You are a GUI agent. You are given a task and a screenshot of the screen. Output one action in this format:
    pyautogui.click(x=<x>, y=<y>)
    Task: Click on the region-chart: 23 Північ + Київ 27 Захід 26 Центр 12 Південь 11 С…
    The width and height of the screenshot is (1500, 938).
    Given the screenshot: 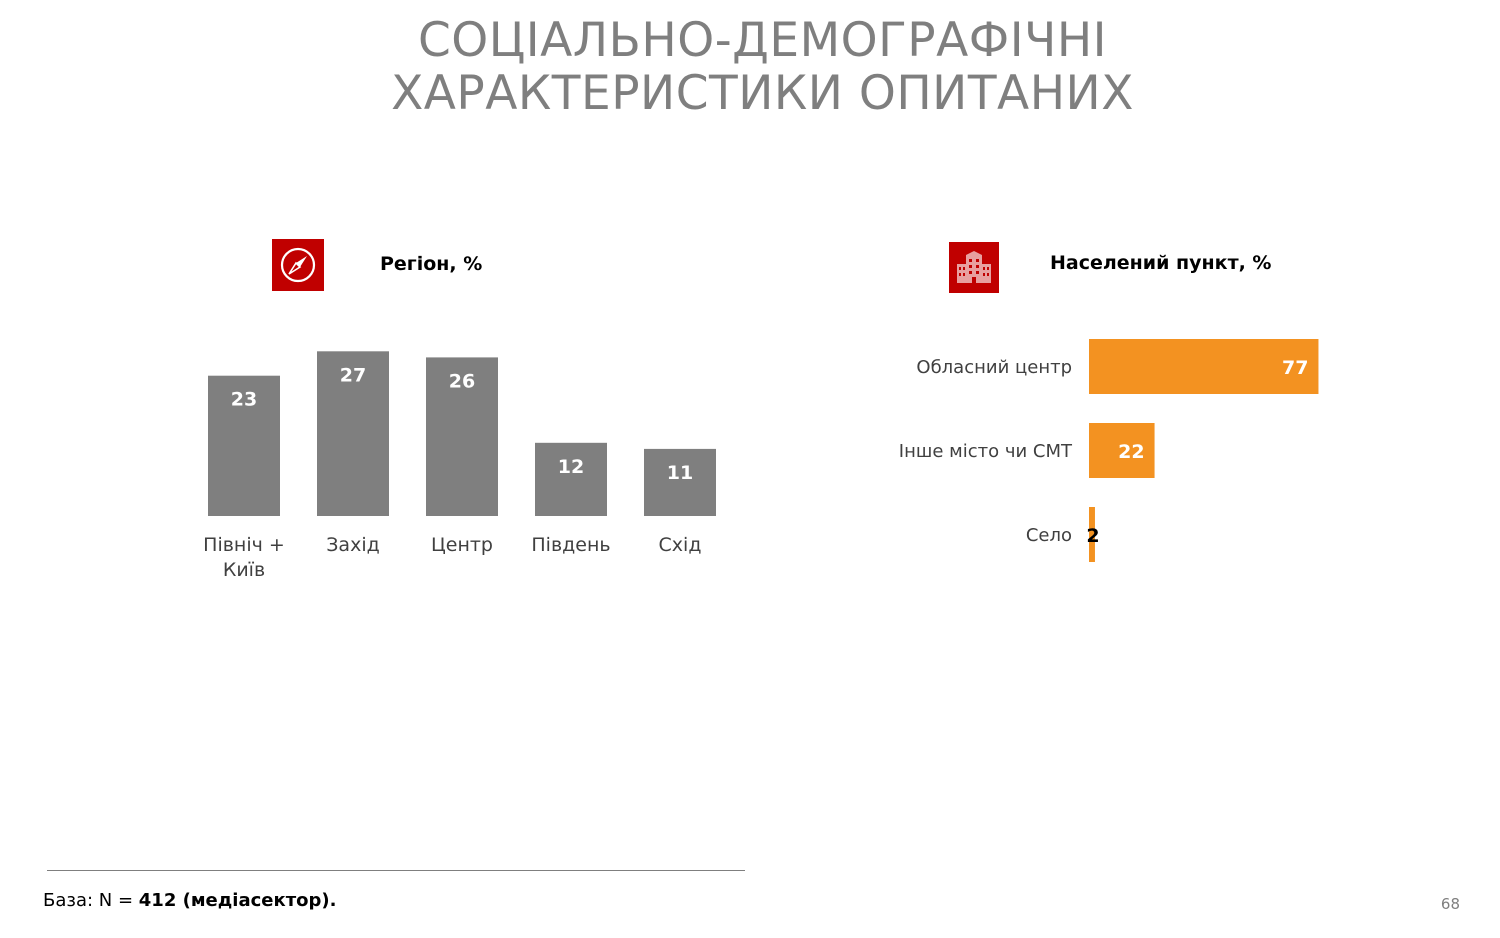 What is the action you would take?
    pyautogui.click(x=459, y=466)
    